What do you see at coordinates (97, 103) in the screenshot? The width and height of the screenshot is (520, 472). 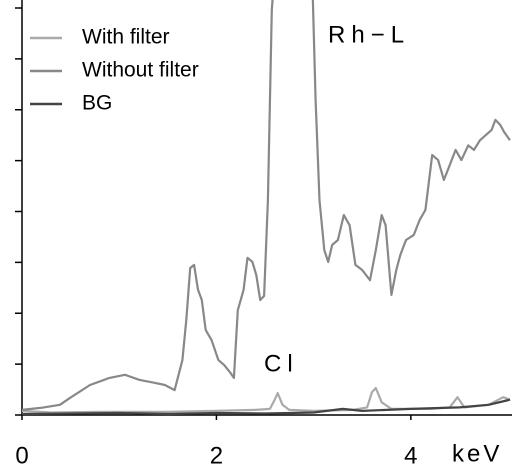 I see `legend-label: BG` at bounding box center [97, 103].